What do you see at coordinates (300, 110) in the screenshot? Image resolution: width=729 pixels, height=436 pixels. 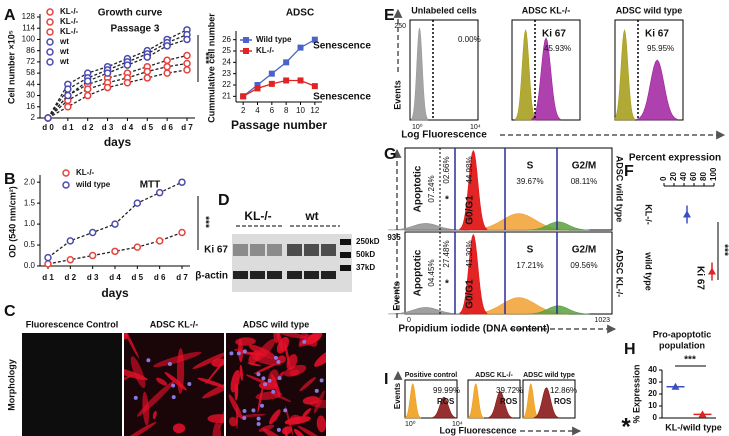 I see `x-tick-label: 10` at bounding box center [300, 110].